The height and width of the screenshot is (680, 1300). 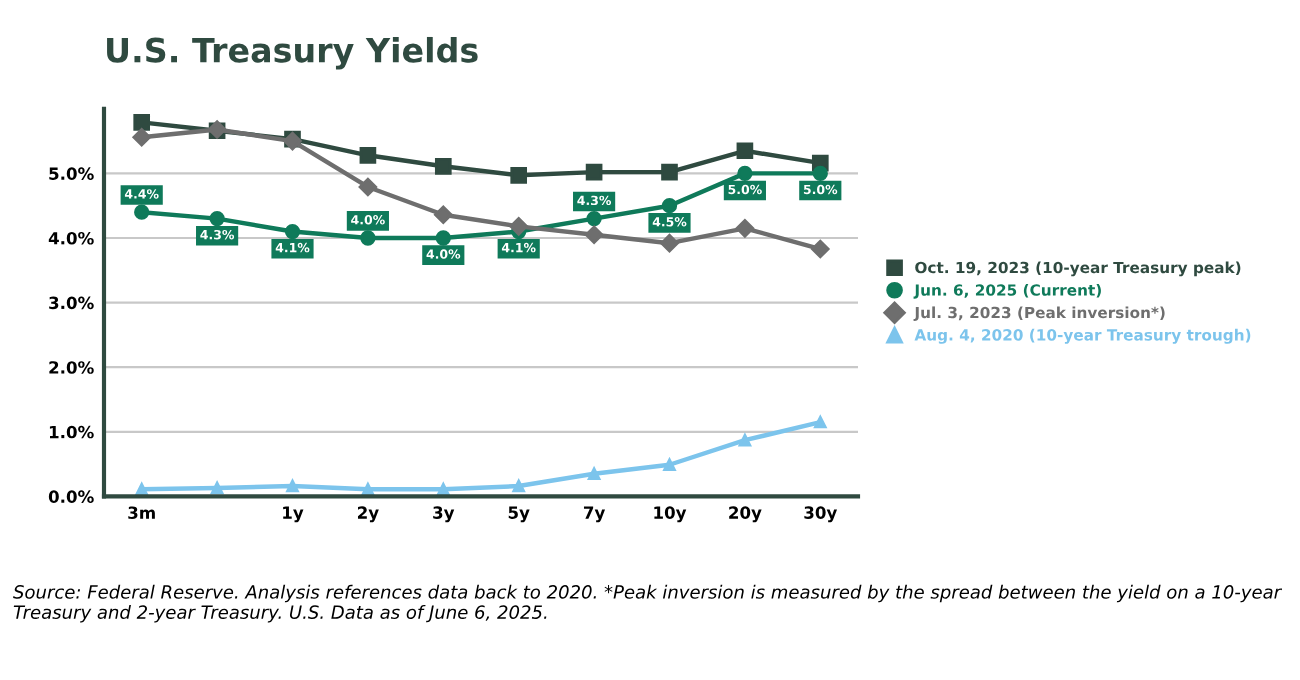 I want to click on y-tick-label: 3.0%, so click(x=71, y=303).